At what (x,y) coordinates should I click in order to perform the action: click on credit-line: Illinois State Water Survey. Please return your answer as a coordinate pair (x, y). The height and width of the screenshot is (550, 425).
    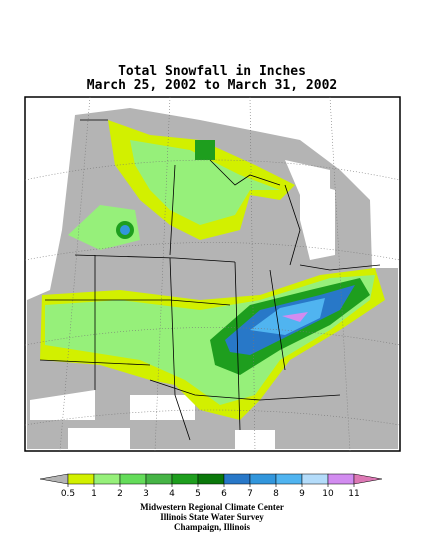
    Looking at the image, I should click on (212, 517).